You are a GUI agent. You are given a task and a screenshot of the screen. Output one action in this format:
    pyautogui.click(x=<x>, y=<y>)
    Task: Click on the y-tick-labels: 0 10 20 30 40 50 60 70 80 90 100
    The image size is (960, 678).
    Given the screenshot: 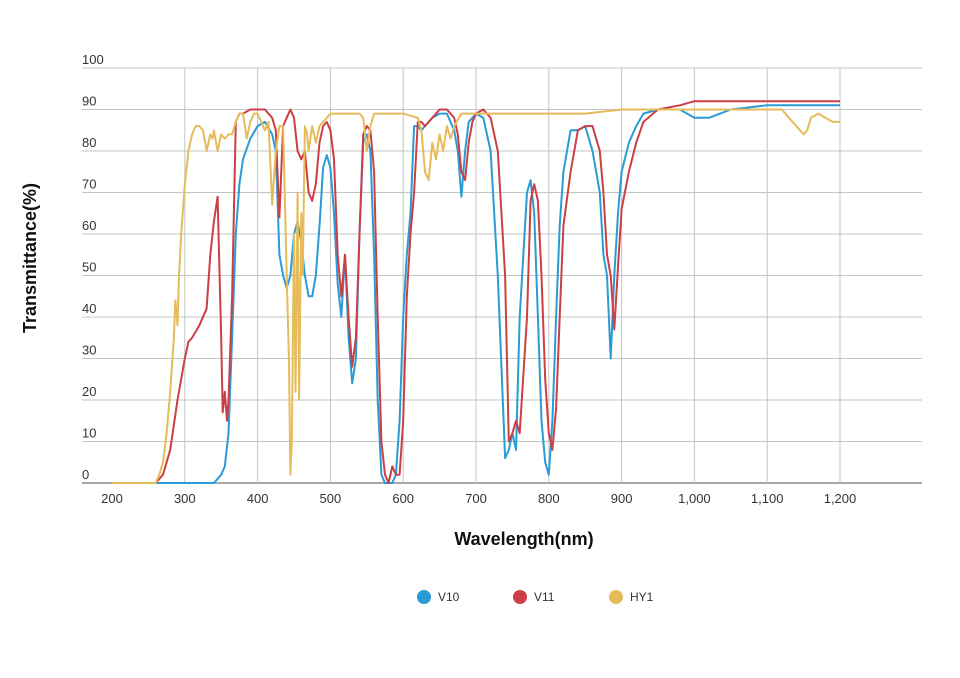 What is the action you would take?
    pyautogui.click(x=93, y=267)
    